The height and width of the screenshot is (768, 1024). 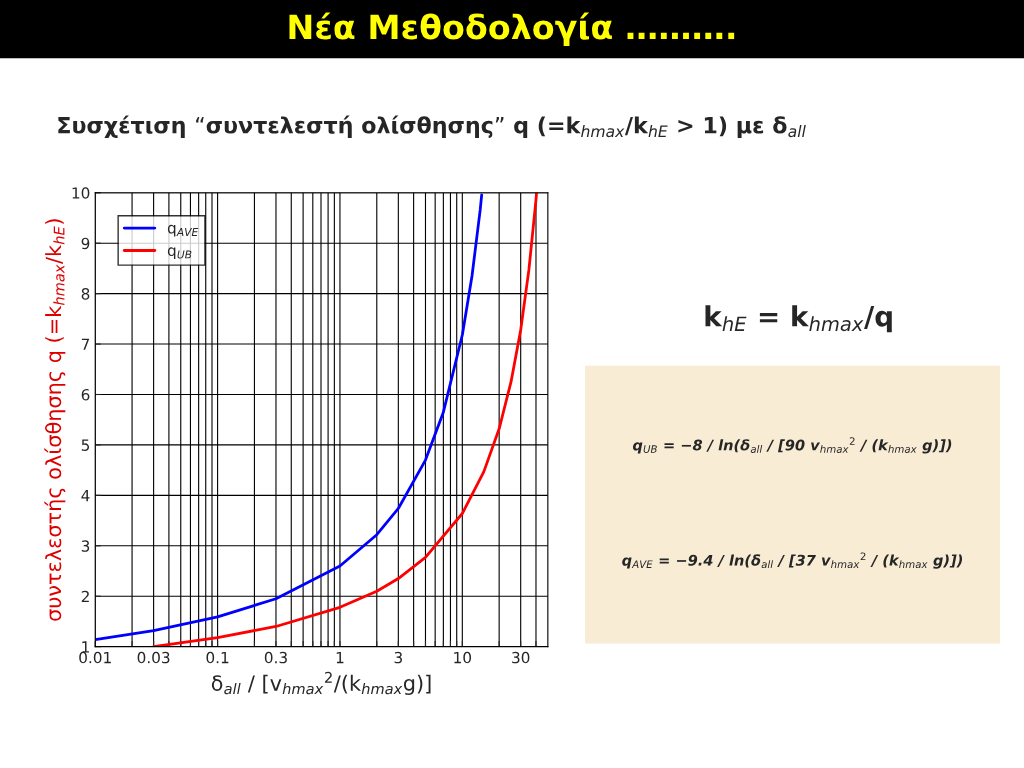 What do you see at coordinates (85, 596) in the screenshot?
I see `y-tick-label: 2` at bounding box center [85, 596].